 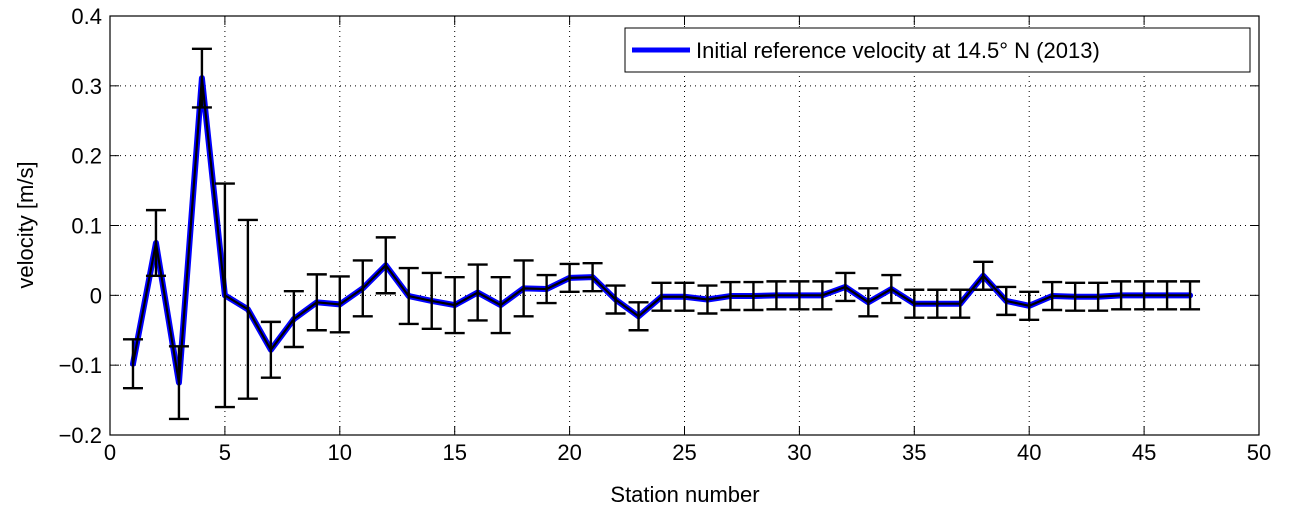 I want to click on y-tick-label: −0.1, so click(x=80, y=365).